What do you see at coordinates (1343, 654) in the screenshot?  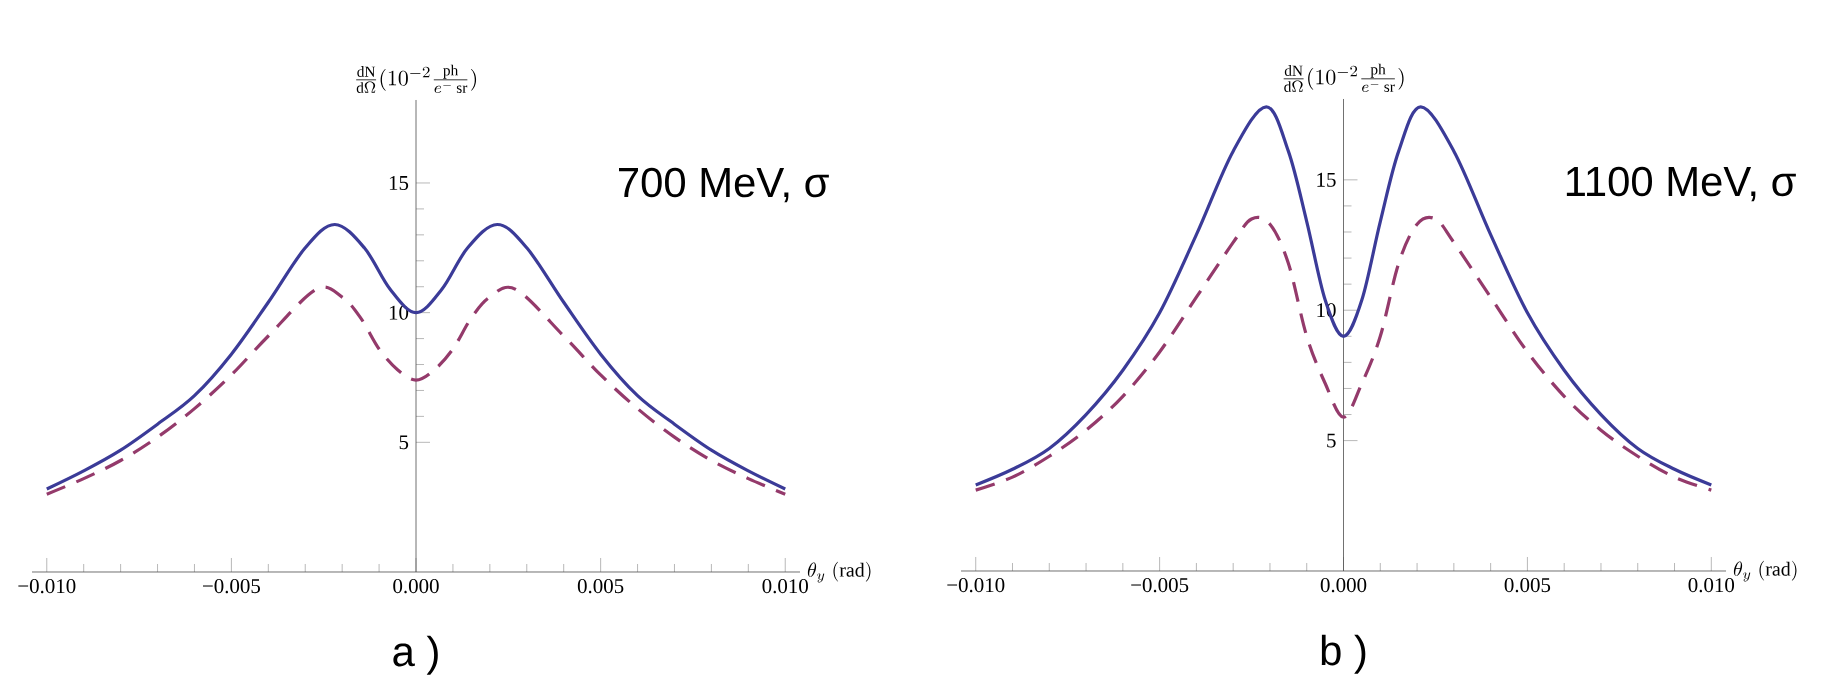 I see `text: b )` at bounding box center [1343, 654].